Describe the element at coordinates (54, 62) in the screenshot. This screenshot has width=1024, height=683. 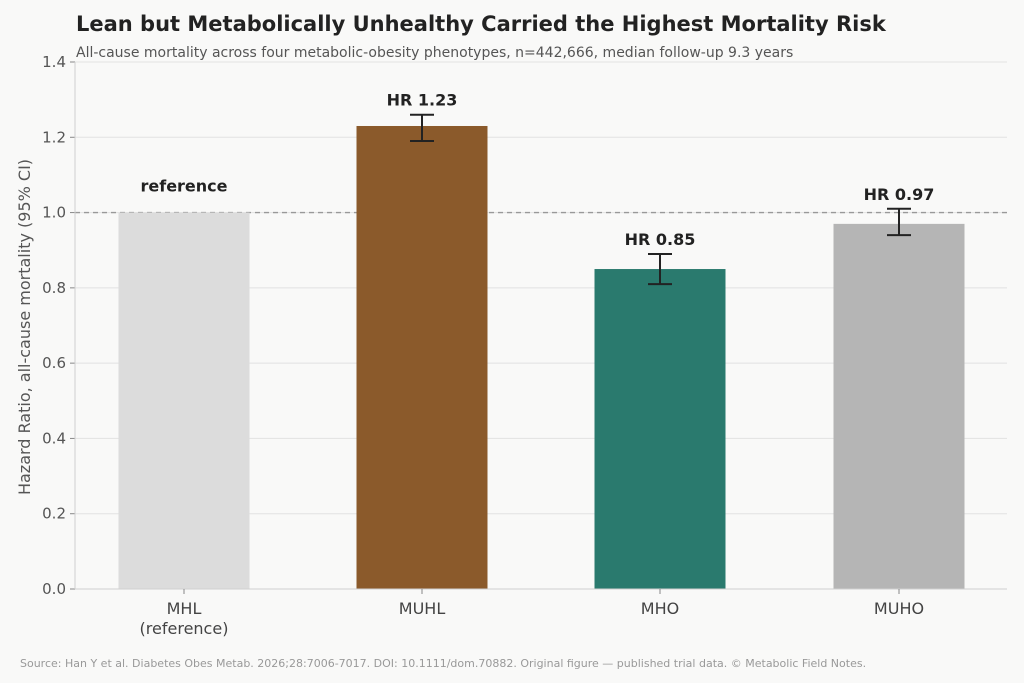
I see `y-tick-label: 1.4` at that location.